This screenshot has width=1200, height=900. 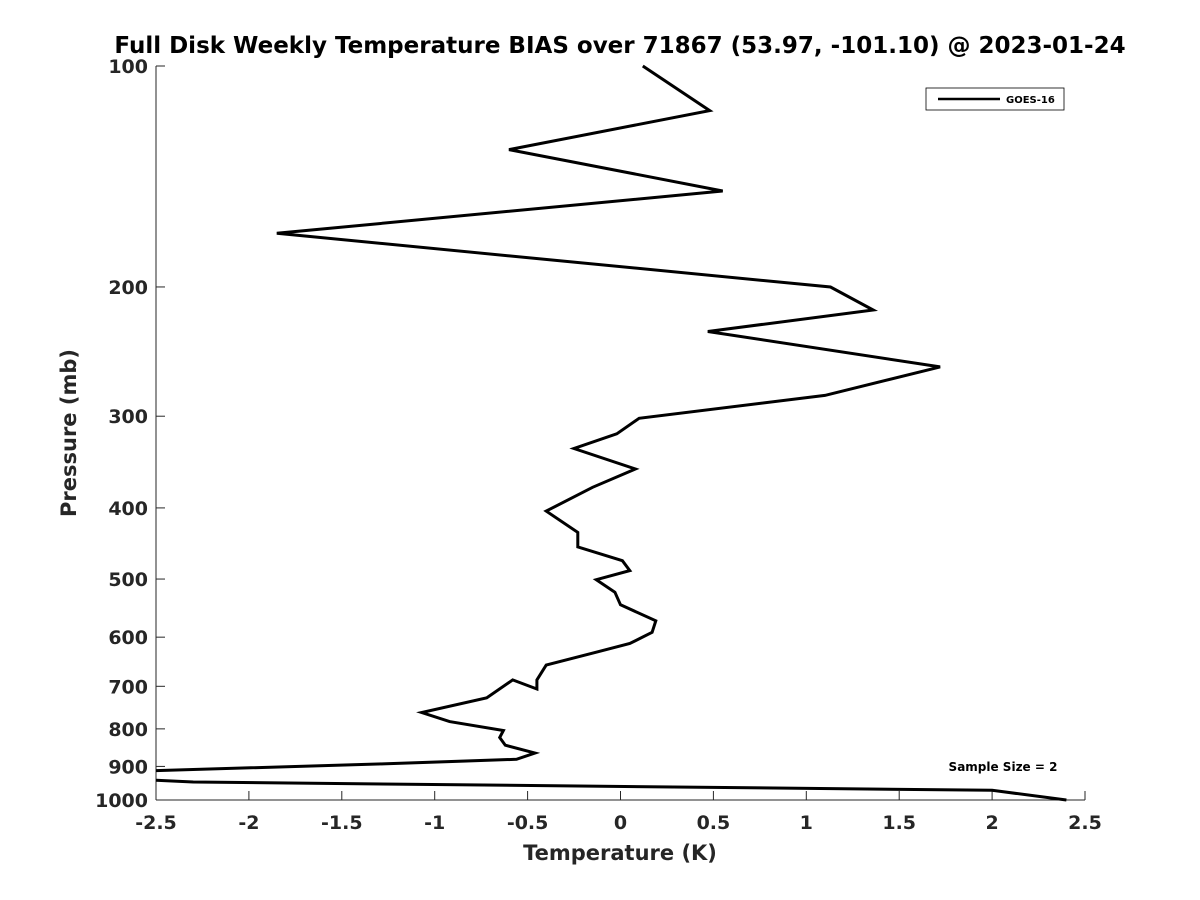 What do you see at coordinates (1003, 767) in the screenshot?
I see `sample-size-annotation: Sample Size = 2` at bounding box center [1003, 767].